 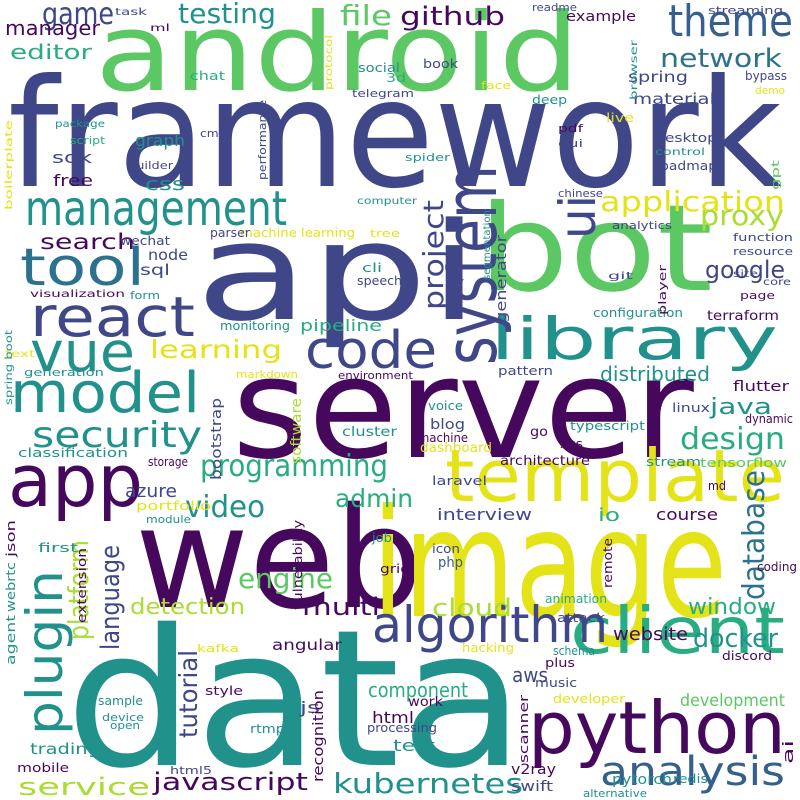 I want to click on word-chinese: chinese, so click(x=580, y=193).